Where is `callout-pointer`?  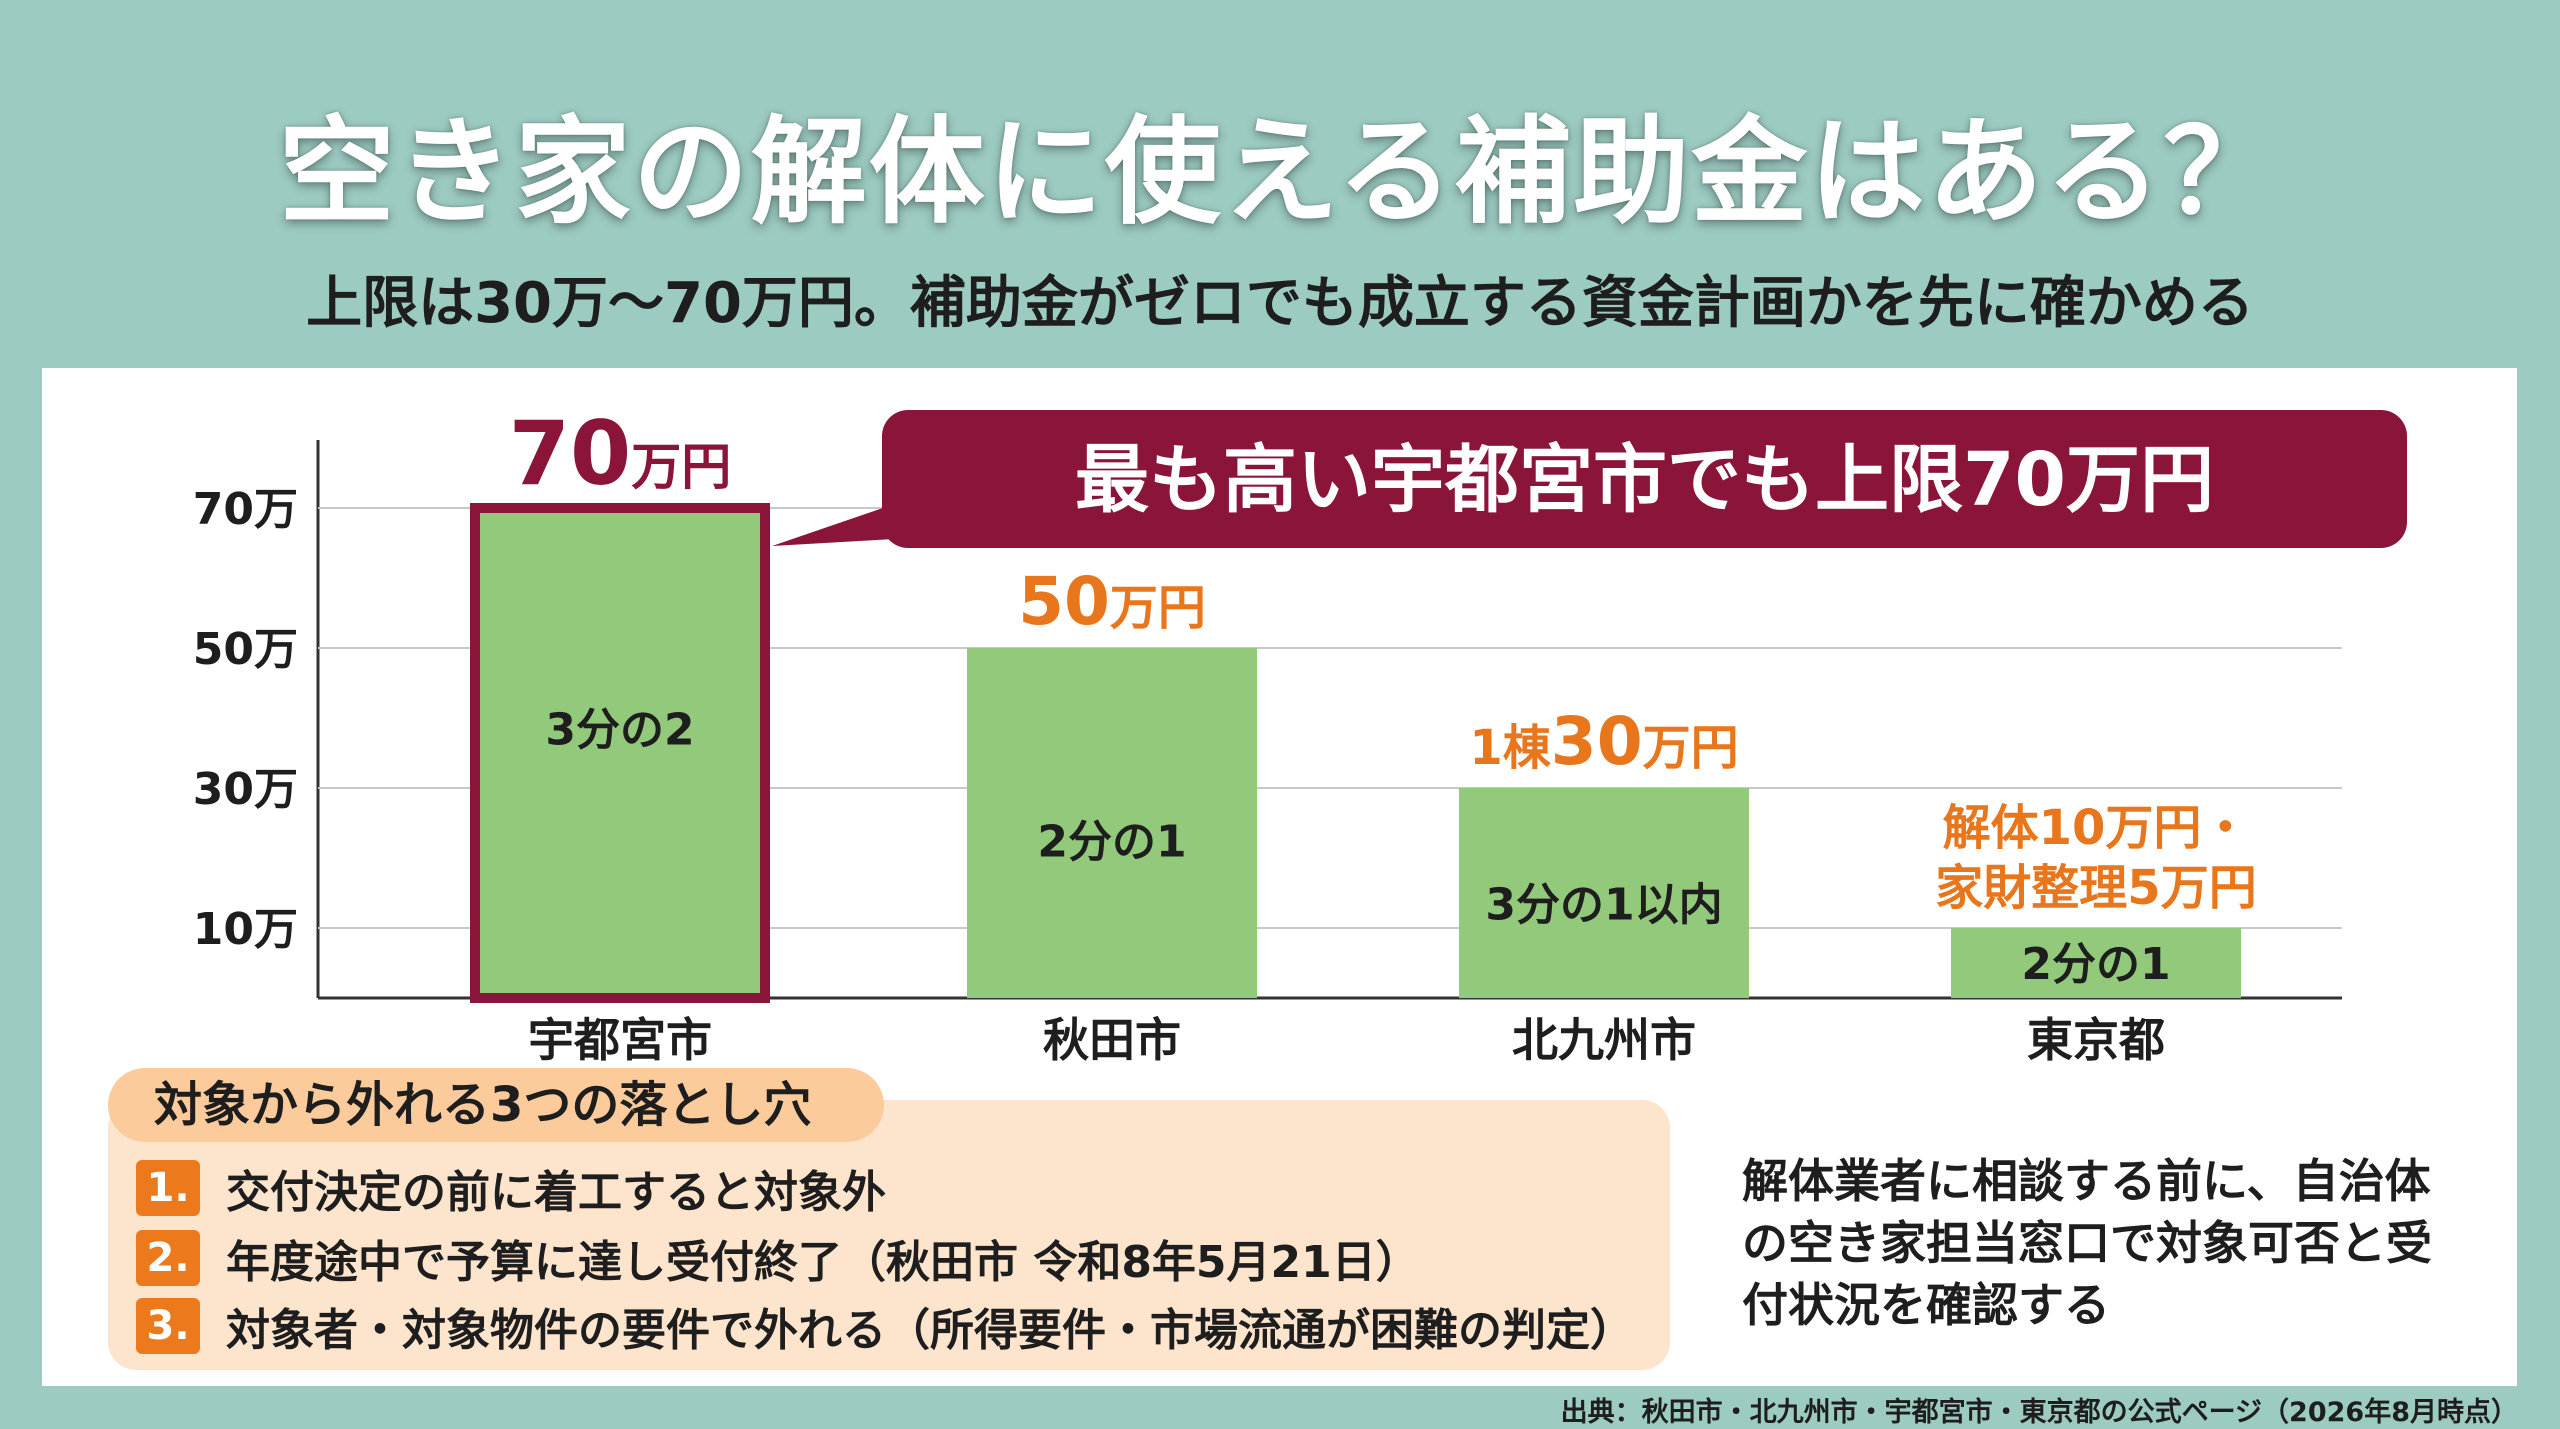 callout-pointer is located at coordinates (842, 522).